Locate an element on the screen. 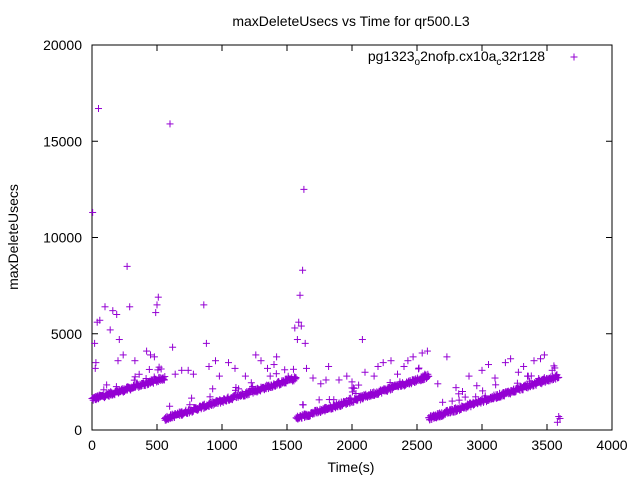 This screenshot has width=640, height=480. legend-marker is located at coordinates (574, 57).